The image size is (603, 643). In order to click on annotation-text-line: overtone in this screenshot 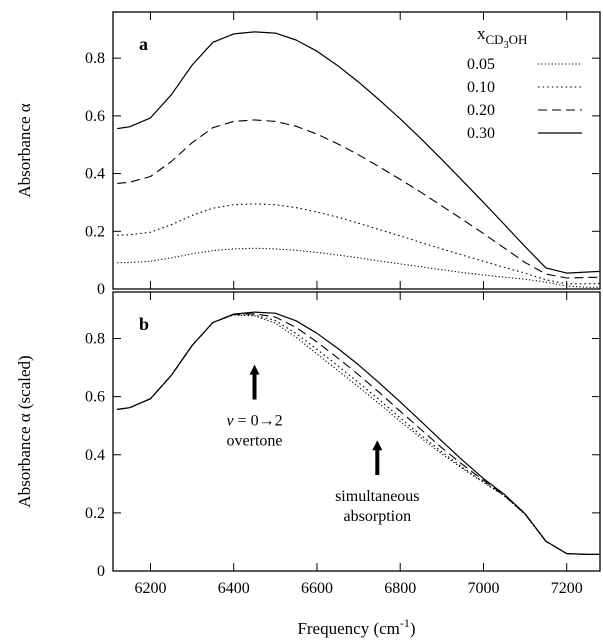, I will do `click(255, 441)`.